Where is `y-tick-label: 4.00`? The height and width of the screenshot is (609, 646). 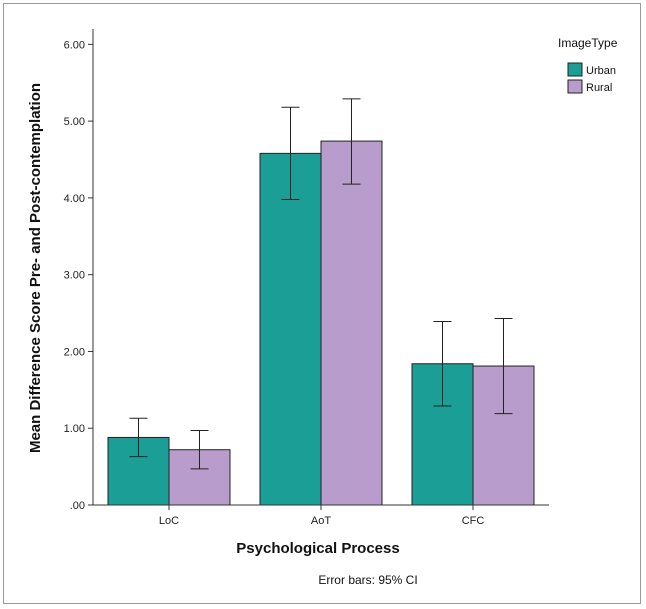
y-tick-label: 4.00 is located at coordinates (74, 199).